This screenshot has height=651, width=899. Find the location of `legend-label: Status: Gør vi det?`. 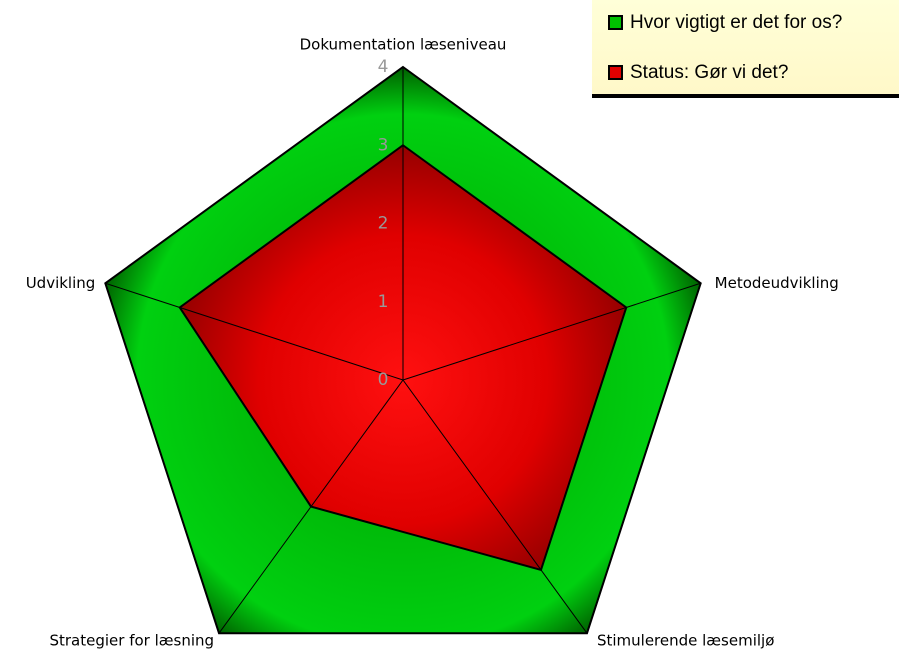

legend-label: Status: Gør vi det? is located at coordinates (709, 72).